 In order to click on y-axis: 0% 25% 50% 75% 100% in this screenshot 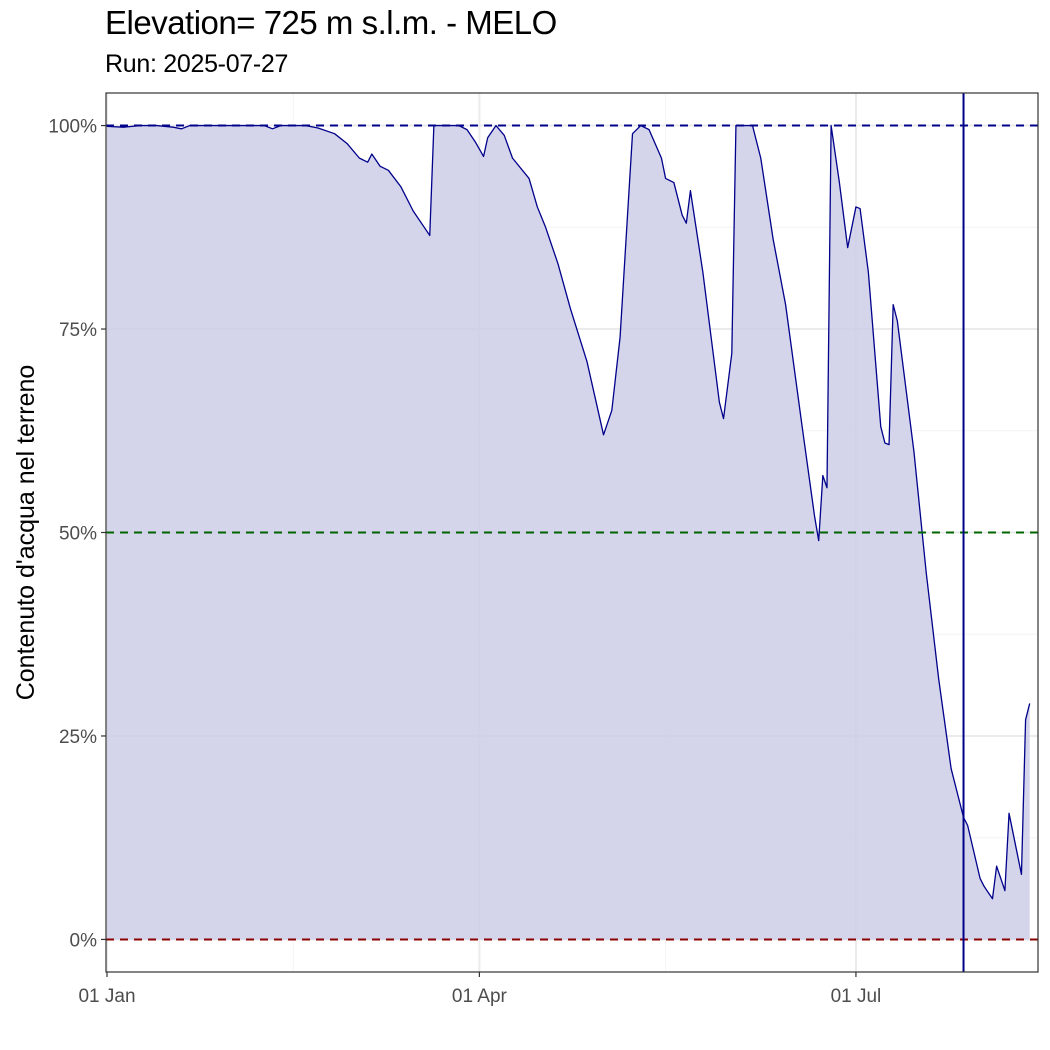, I will do `click(77, 534)`.